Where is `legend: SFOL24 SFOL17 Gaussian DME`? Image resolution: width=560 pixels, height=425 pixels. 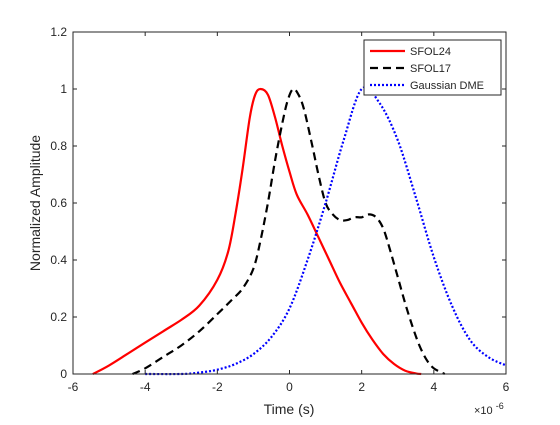
legend: SFOL24 SFOL17 Gaussian DME is located at coordinates (432, 67).